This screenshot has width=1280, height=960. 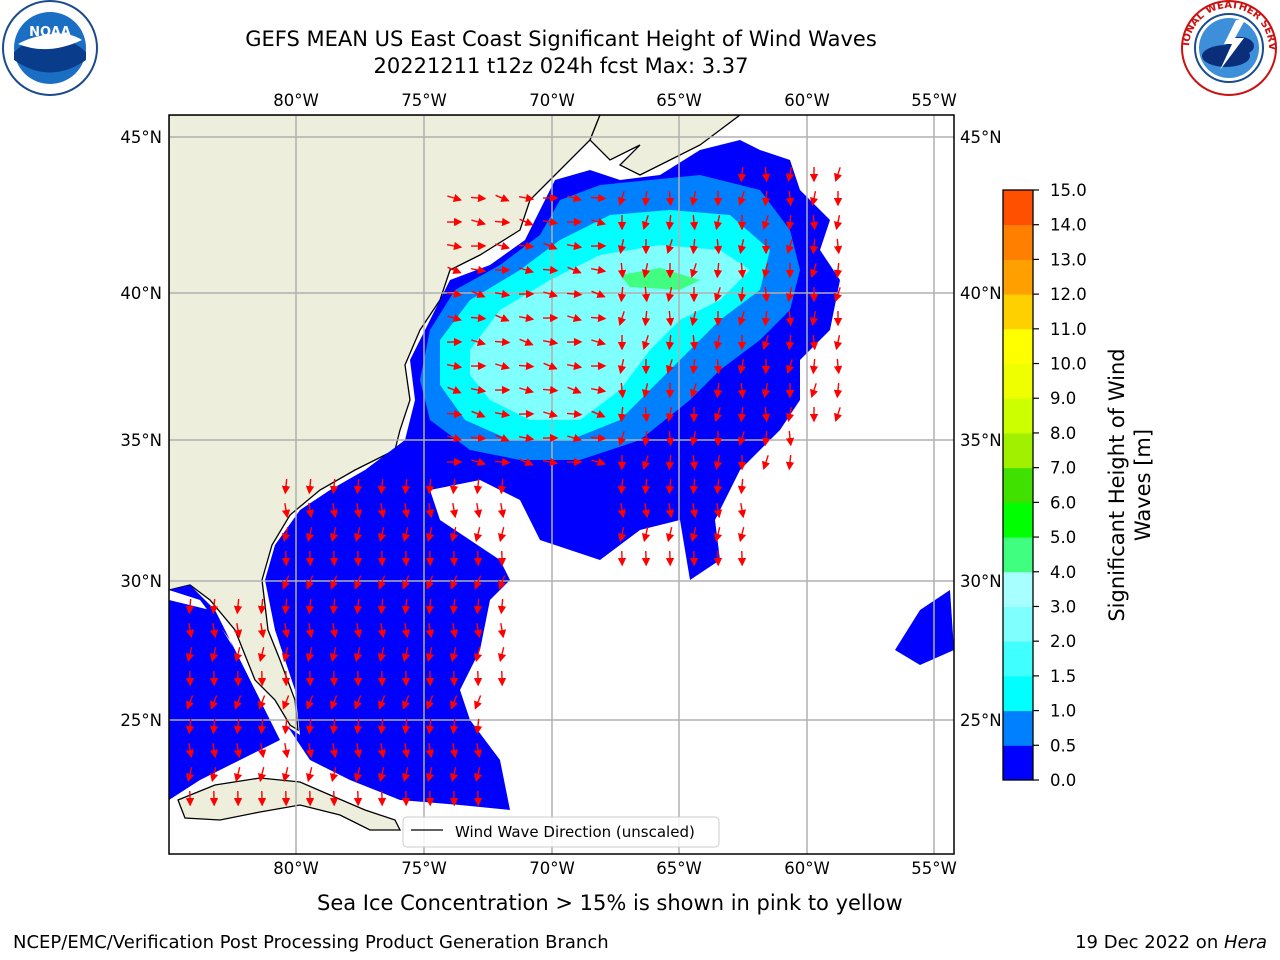 I want to click on noaa-logo: NOAA, so click(x=50, y=48).